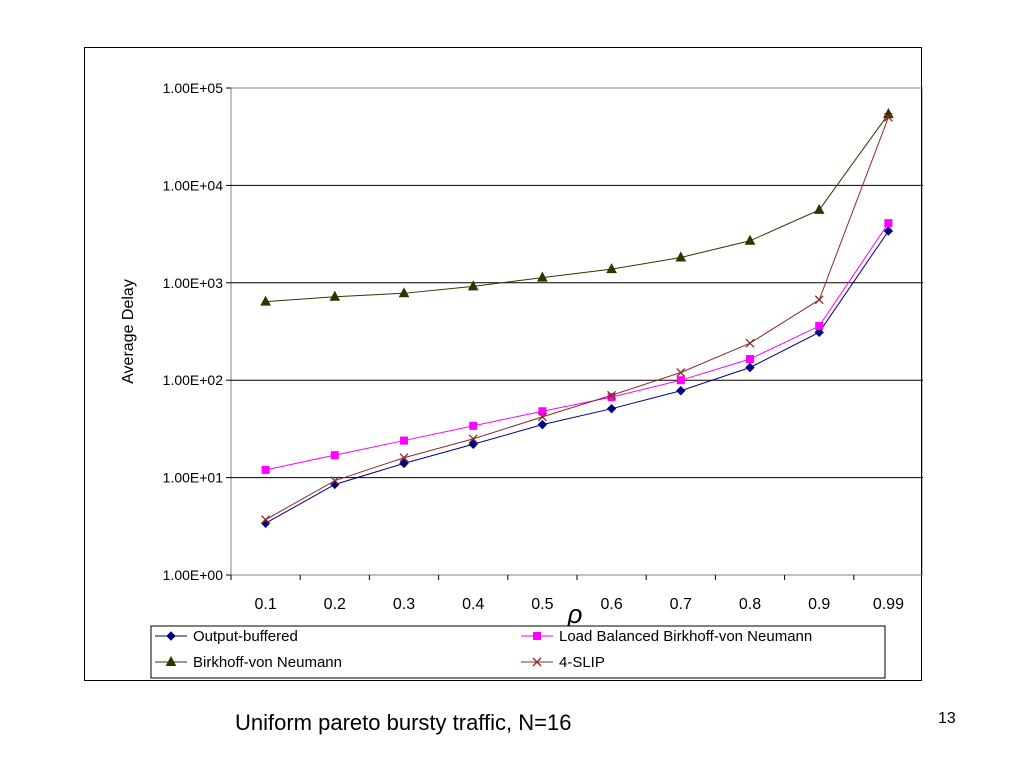 This screenshot has height=768, width=1024. Describe the element at coordinates (819, 604) in the screenshot. I see `x-tick-label: 0.9` at that location.